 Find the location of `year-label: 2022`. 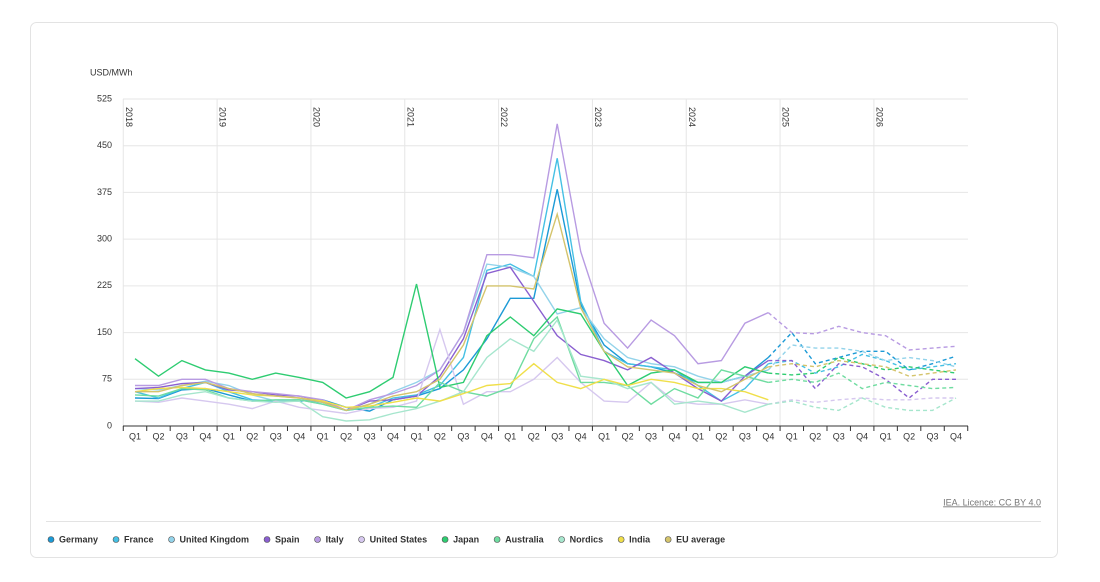

year-label: 2022 is located at coordinates (504, 117).